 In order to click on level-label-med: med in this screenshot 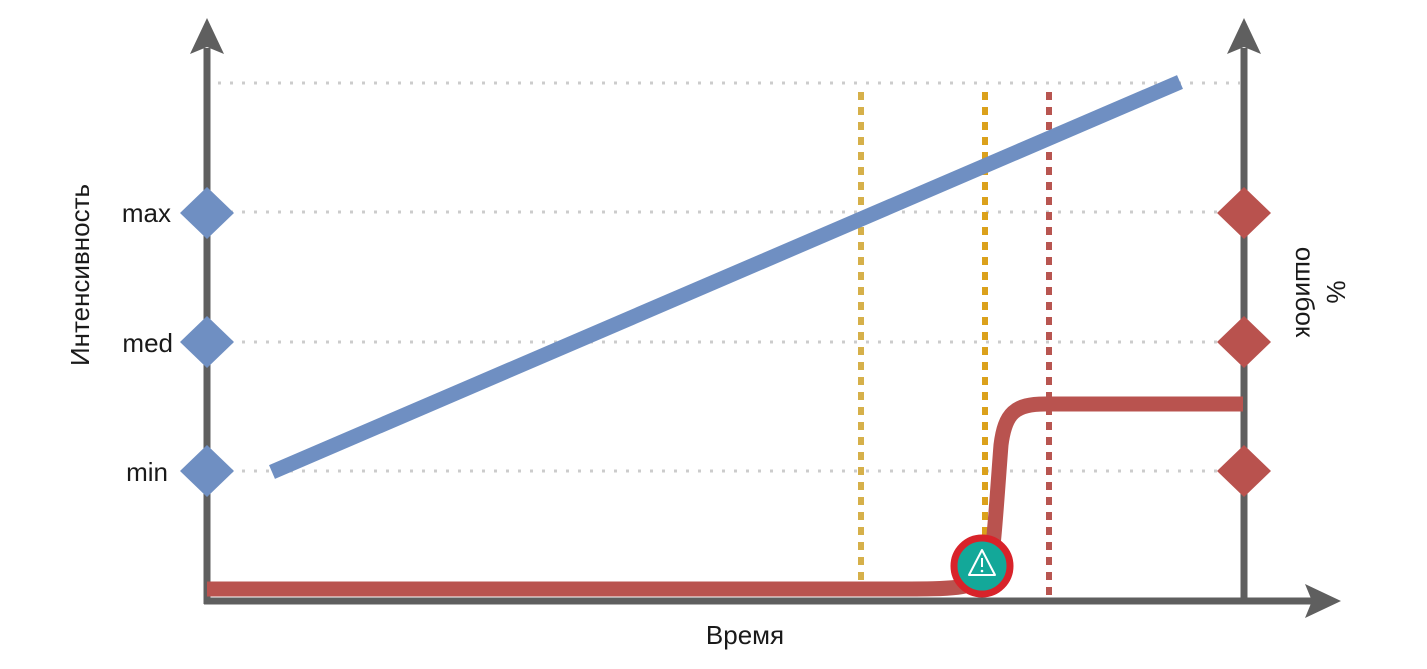, I will do `click(147, 343)`.